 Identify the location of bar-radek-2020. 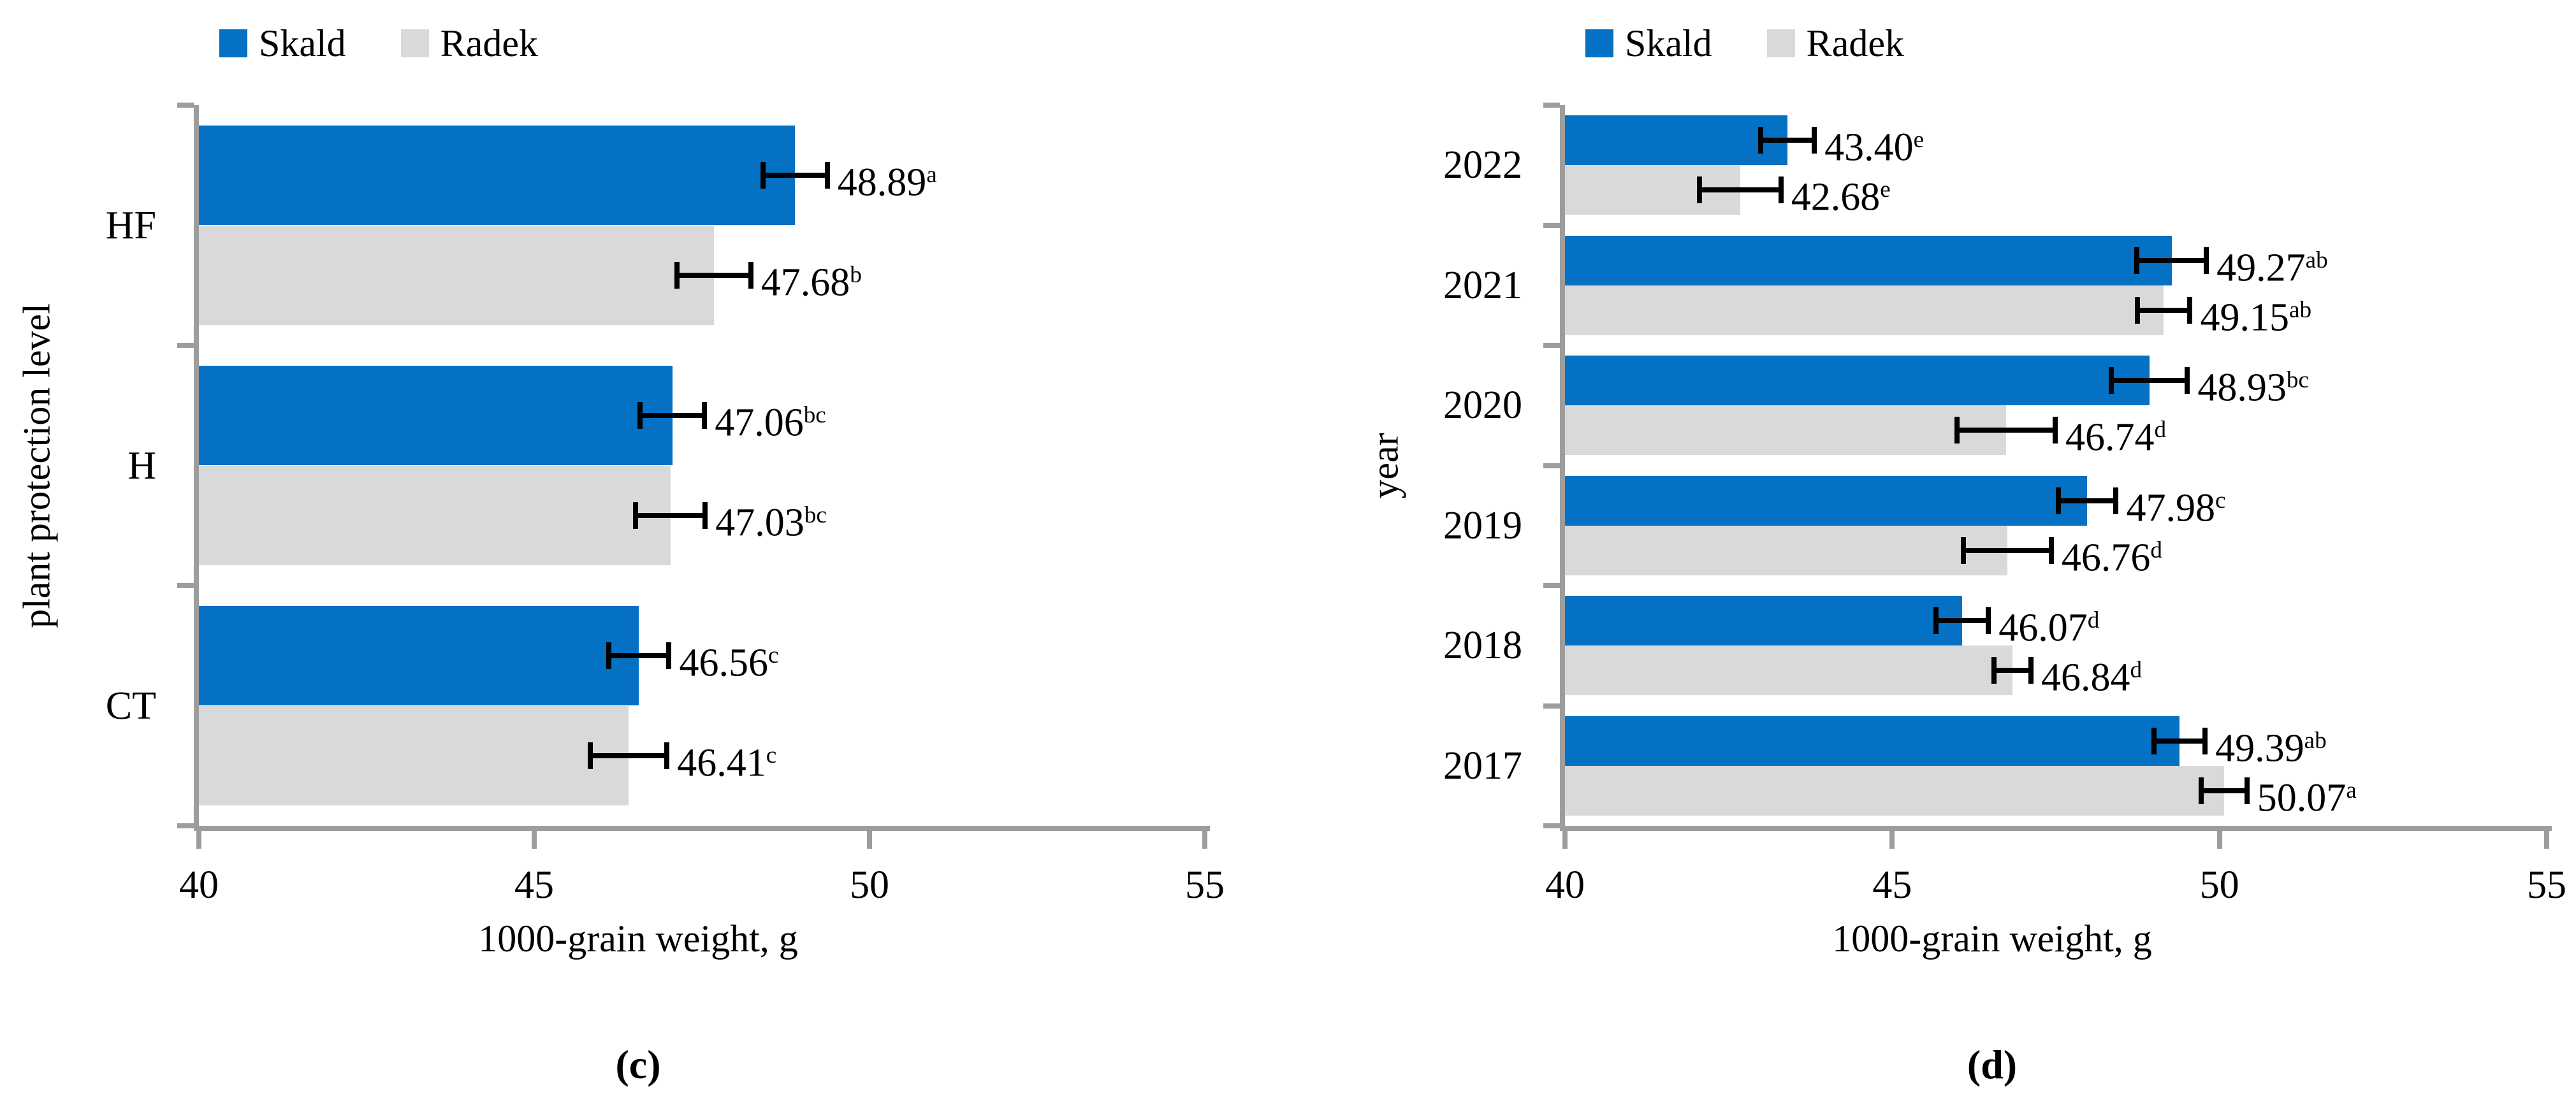
(1785, 430).